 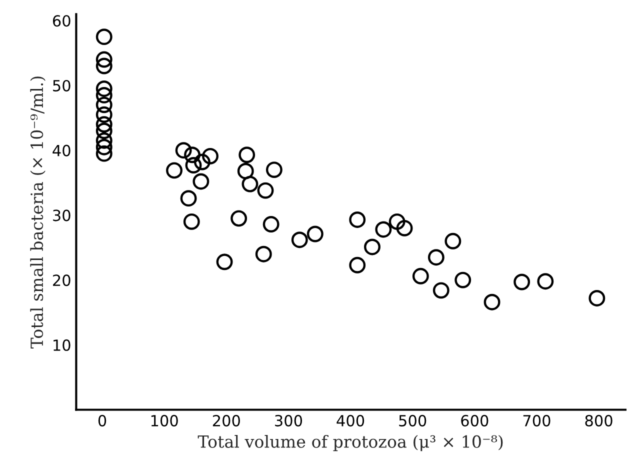 I want to click on x-tick-label: 400, so click(x=350, y=420).